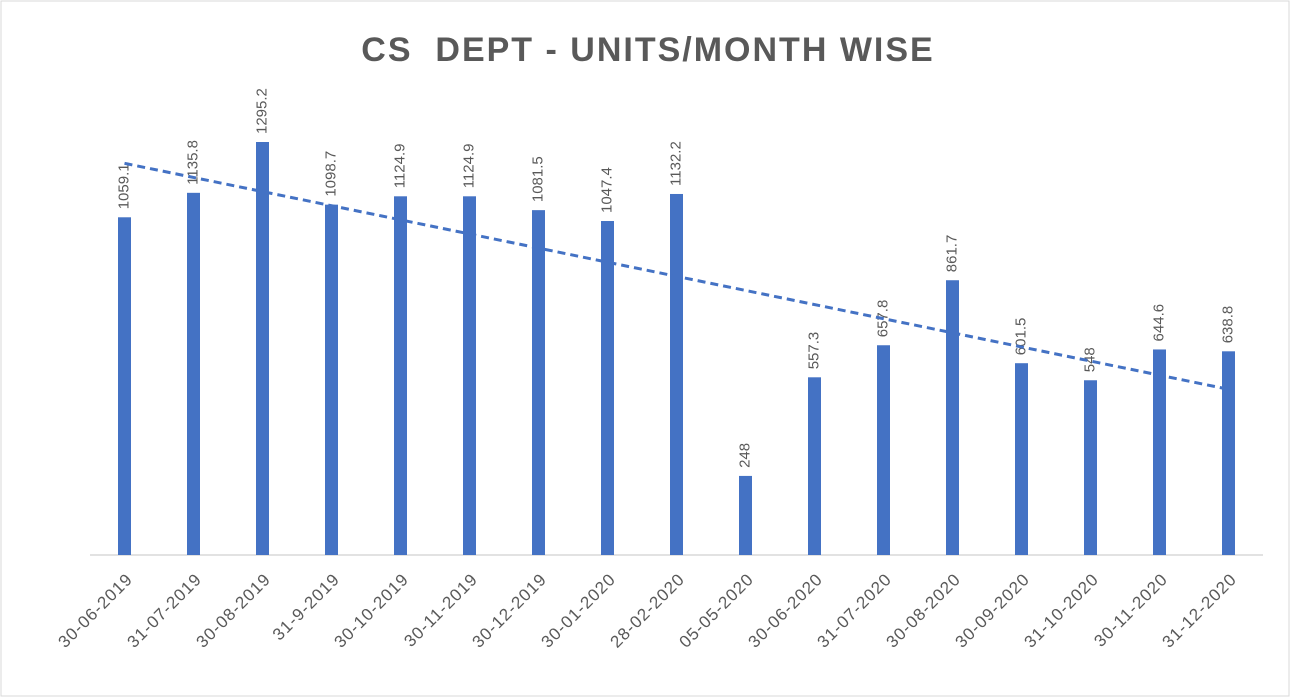  What do you see at coordinates (744, 455) in the screenshot?
I see `data-label: 248` at bounding box center [744, 455].